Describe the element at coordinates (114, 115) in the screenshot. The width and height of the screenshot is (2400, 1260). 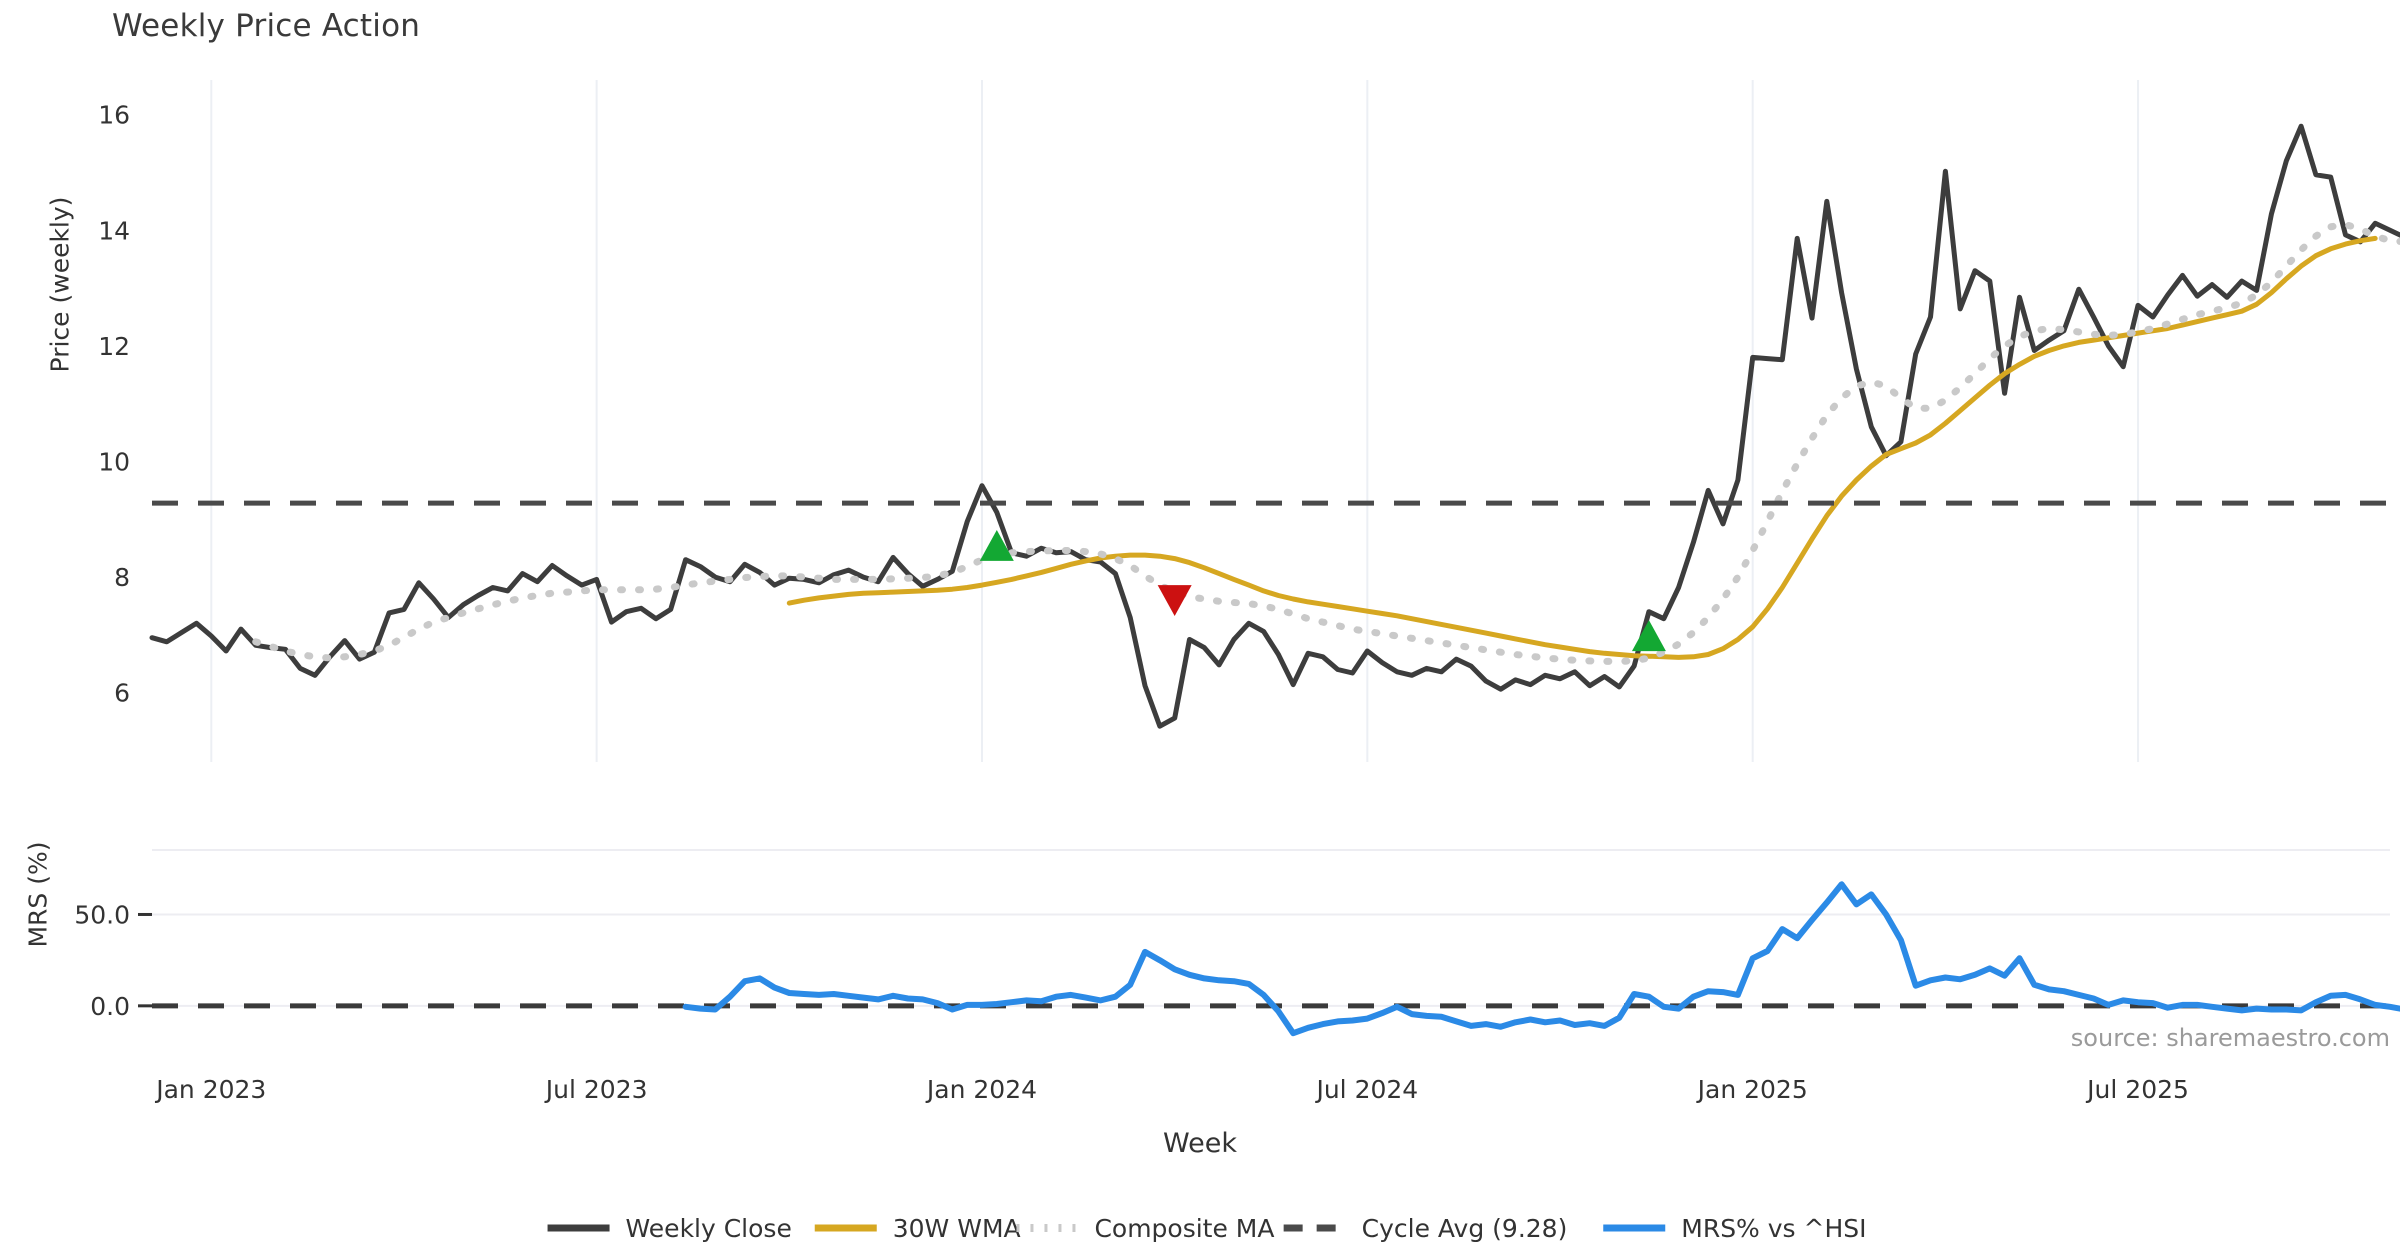
I see `price-ytick-5: 16` at that location.